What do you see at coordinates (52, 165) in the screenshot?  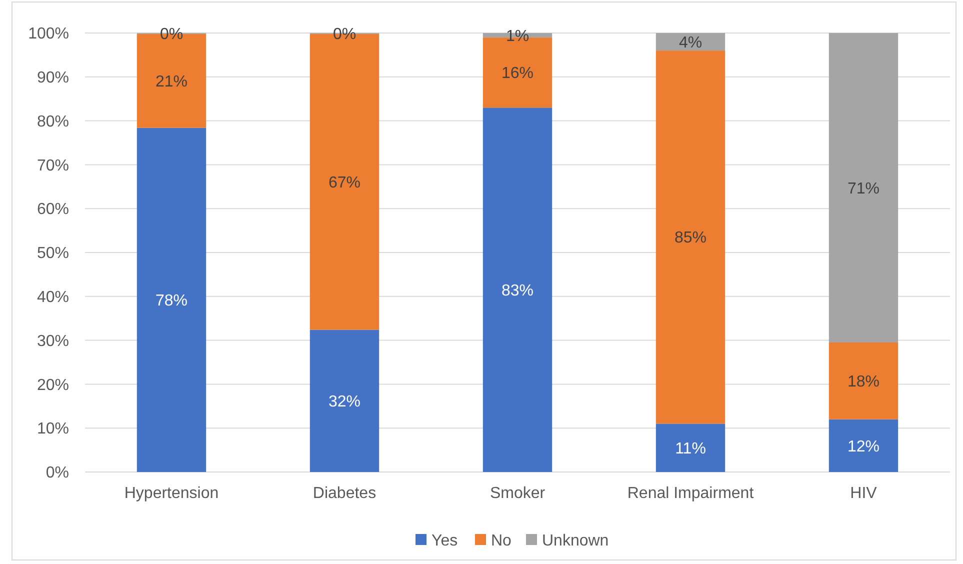 I see `y-tick-label: 70%` at bounding box center [52, 165].